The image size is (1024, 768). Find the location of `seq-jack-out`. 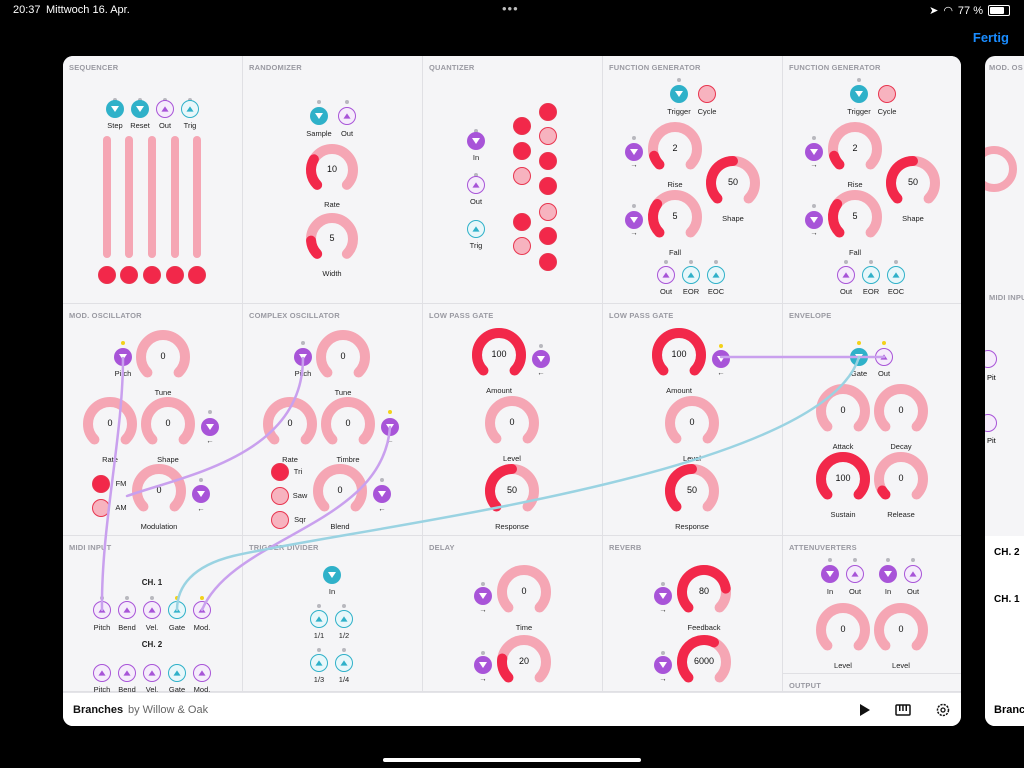

seq-jack-out is located at coordinates (165, 109).